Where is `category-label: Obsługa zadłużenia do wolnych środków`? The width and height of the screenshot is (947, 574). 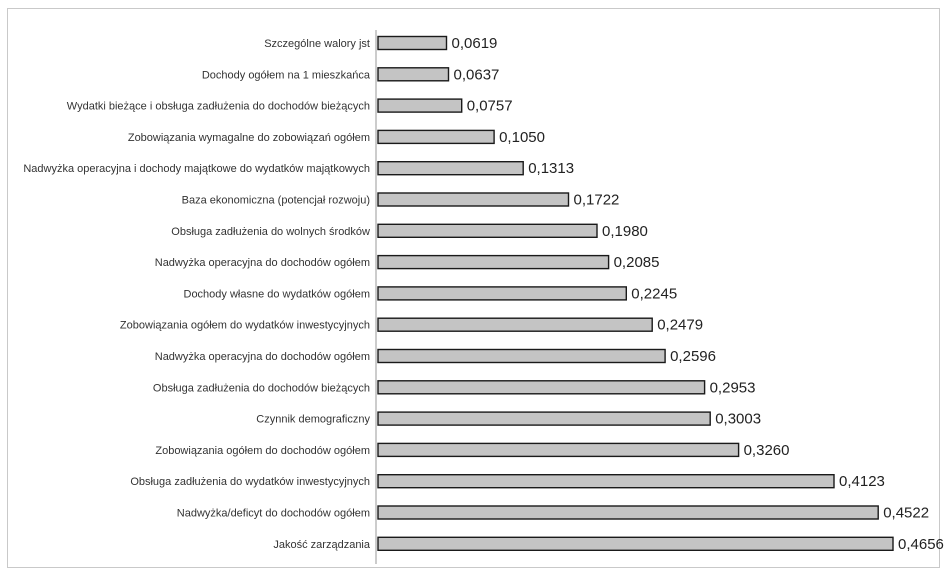 category-label: Obsługa zadłużenia do wolnych środków is located at coordinates (270, 232).